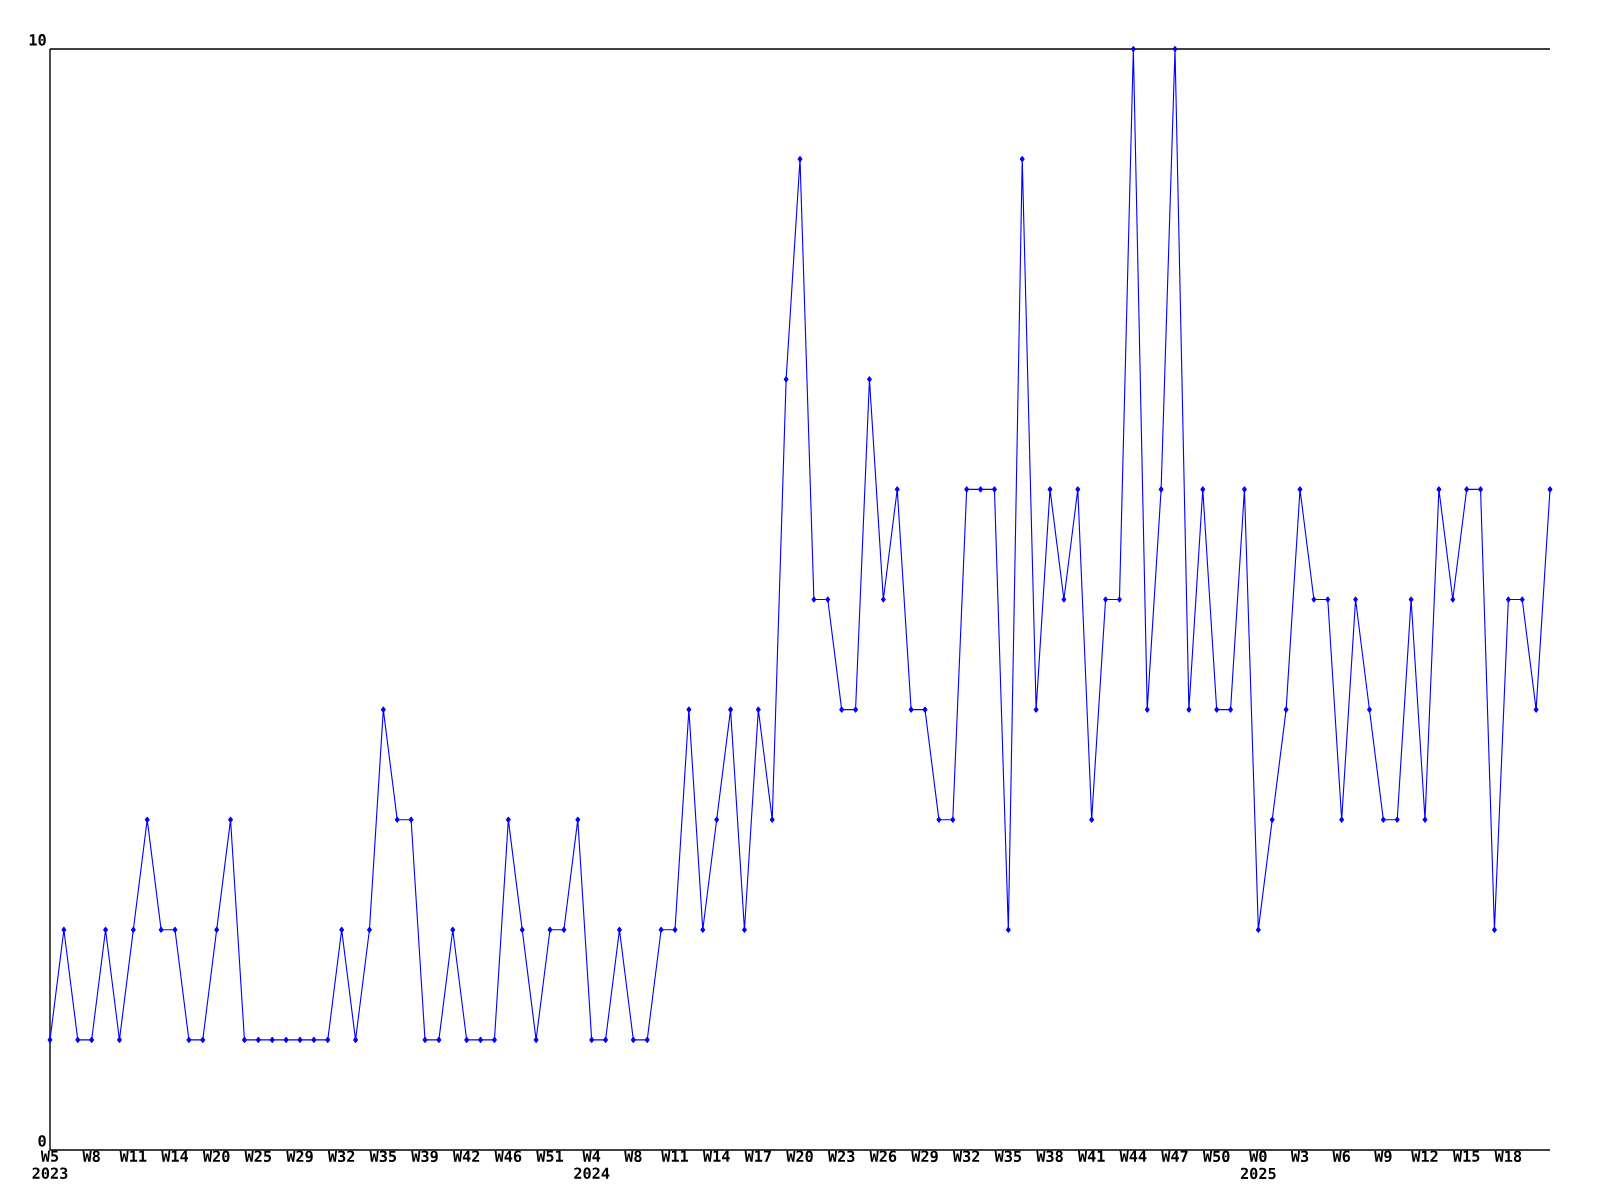  What do you see at coordinates (1383, 1156) in the screenshot?
I see `x-tick-label: W9` at bounding box center [1383, 1156].